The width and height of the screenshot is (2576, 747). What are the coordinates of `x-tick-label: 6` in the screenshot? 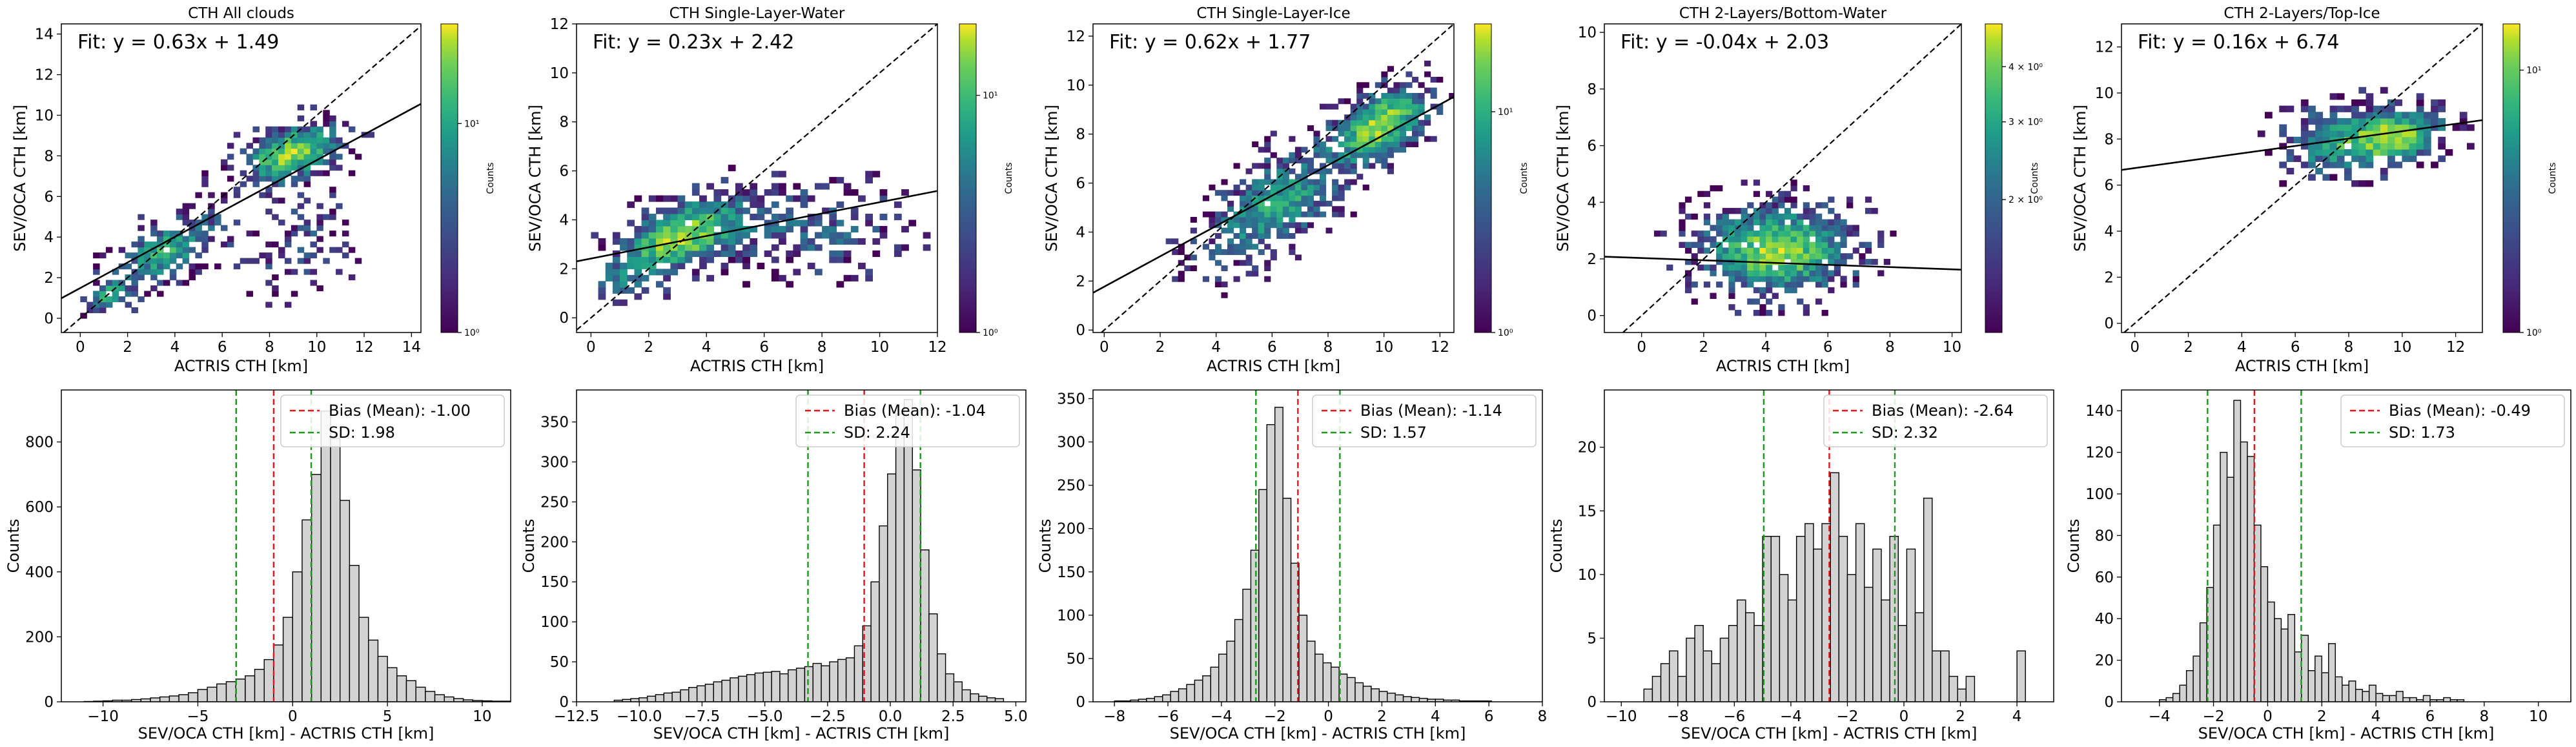 It's located at (764, 347).